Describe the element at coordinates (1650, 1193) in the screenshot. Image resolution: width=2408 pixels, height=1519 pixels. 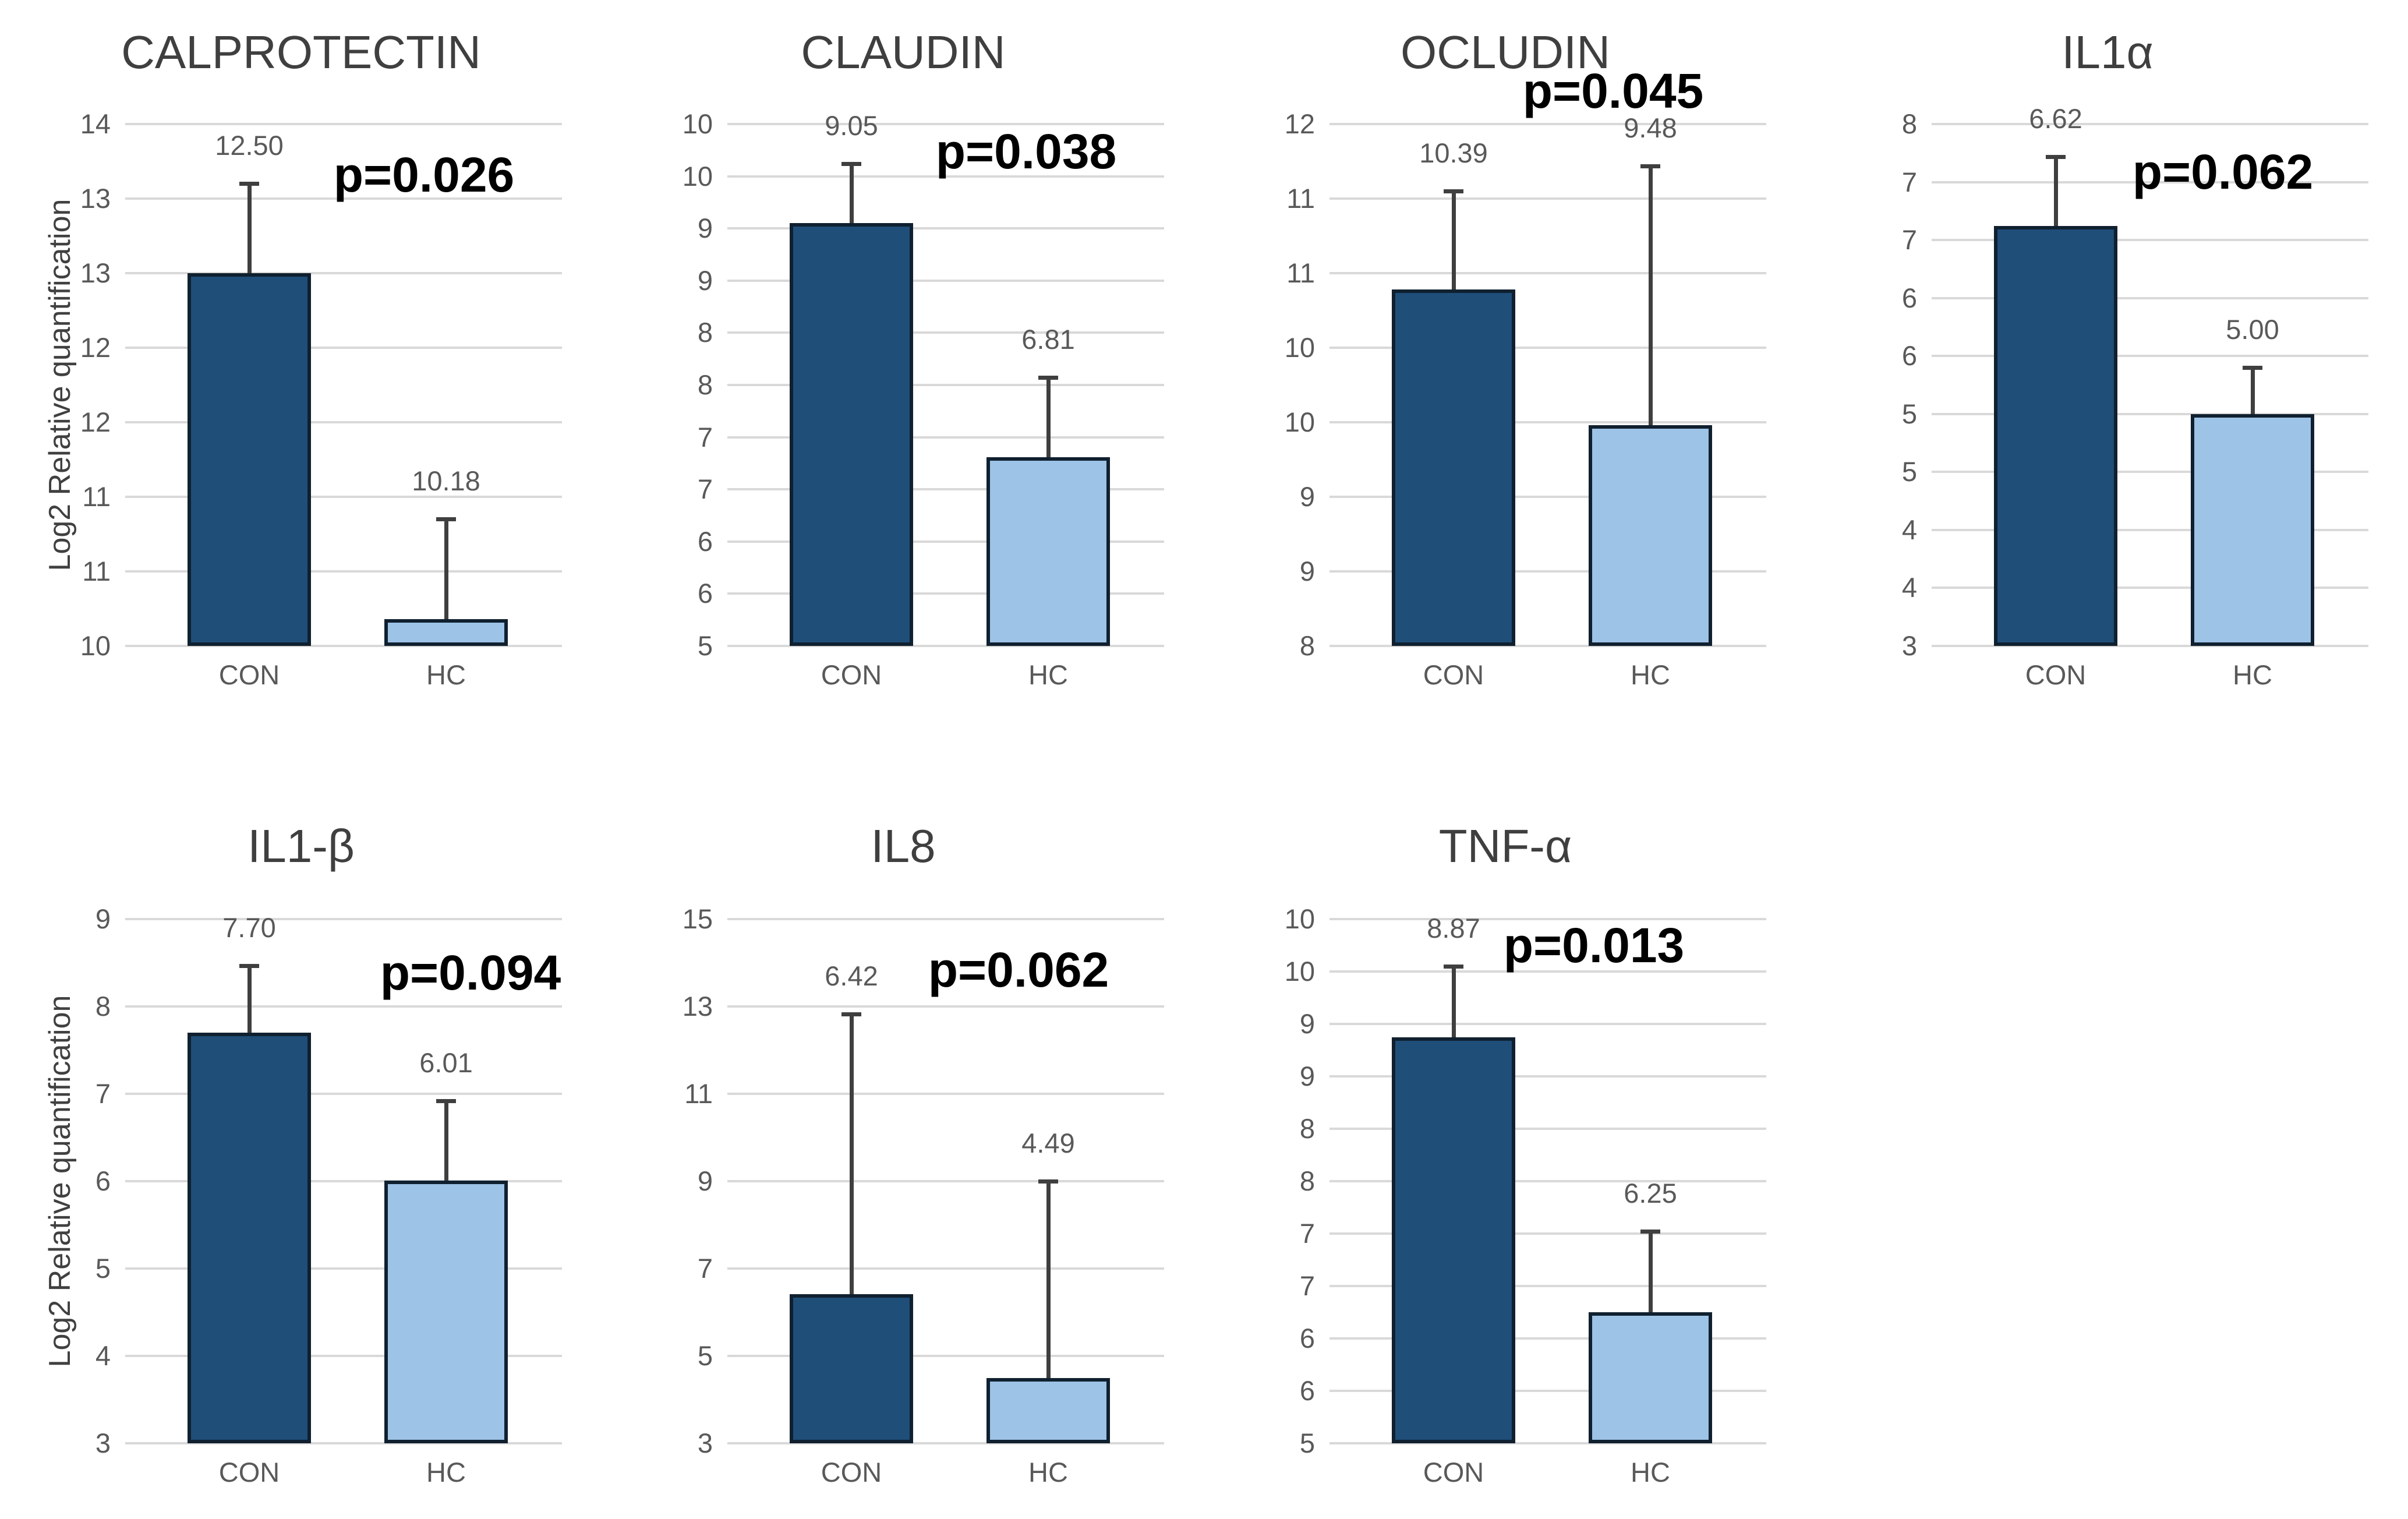
I see `bar-value-label: 6.25` at that location.